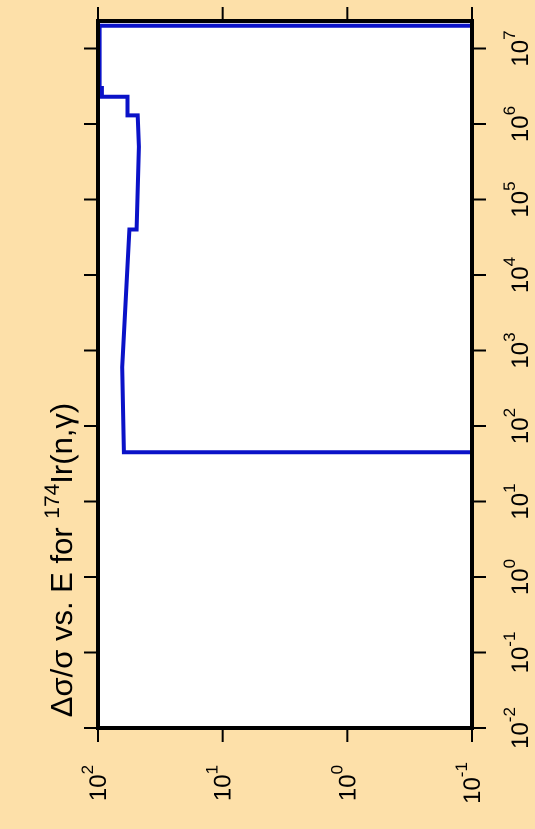 The image size is (535, 829). I want to click on uncertainty-tick-label: 10-1, so click(469, 783).